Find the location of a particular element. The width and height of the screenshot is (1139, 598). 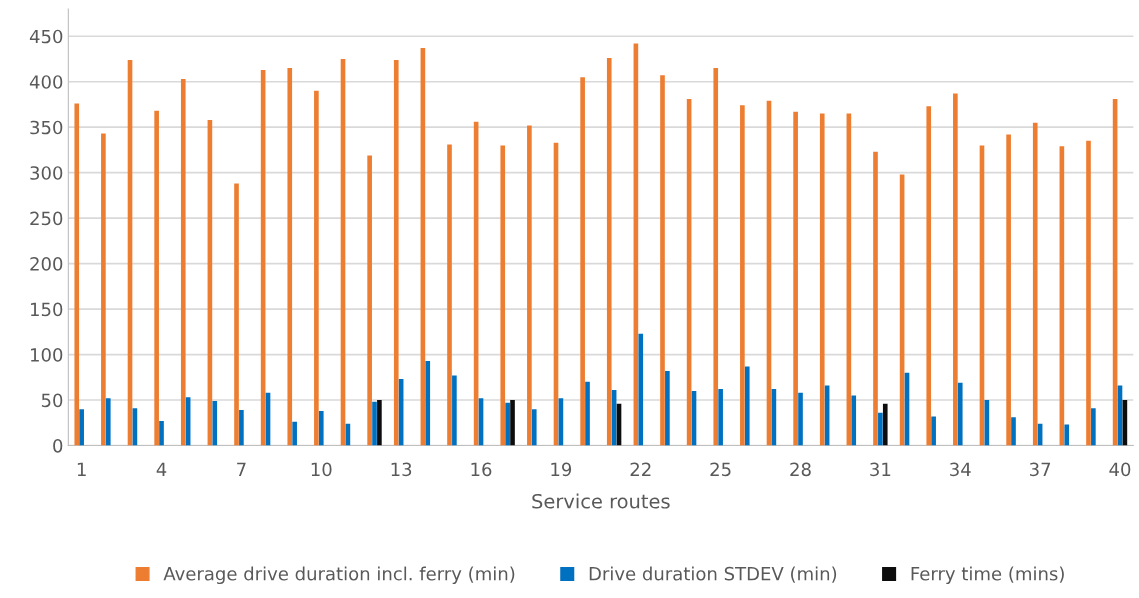

y-tick-label: 100 is located at coordinates (47, 355).